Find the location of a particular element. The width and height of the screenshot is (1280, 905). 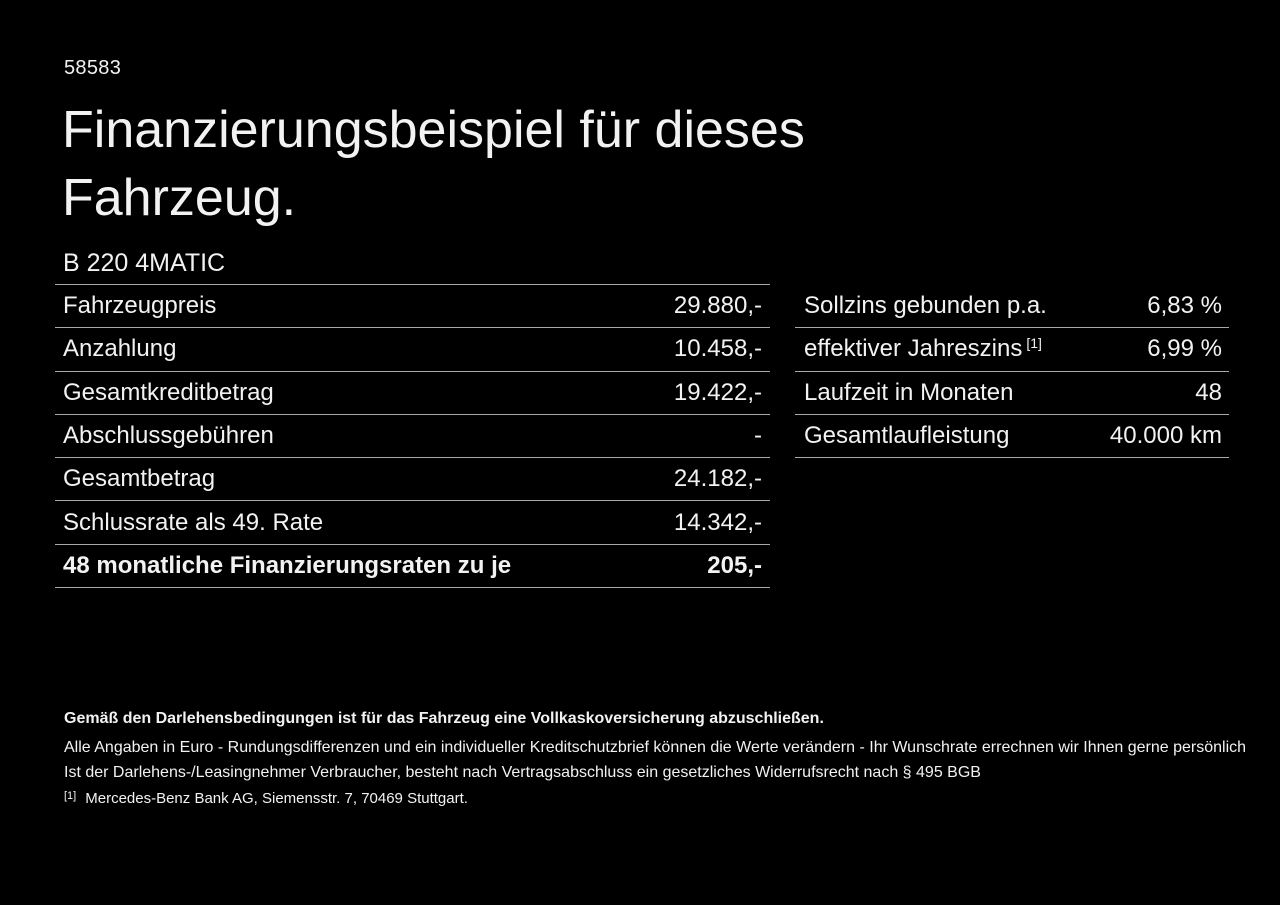

row-value: 48 is located at coordinates (1208, 392).